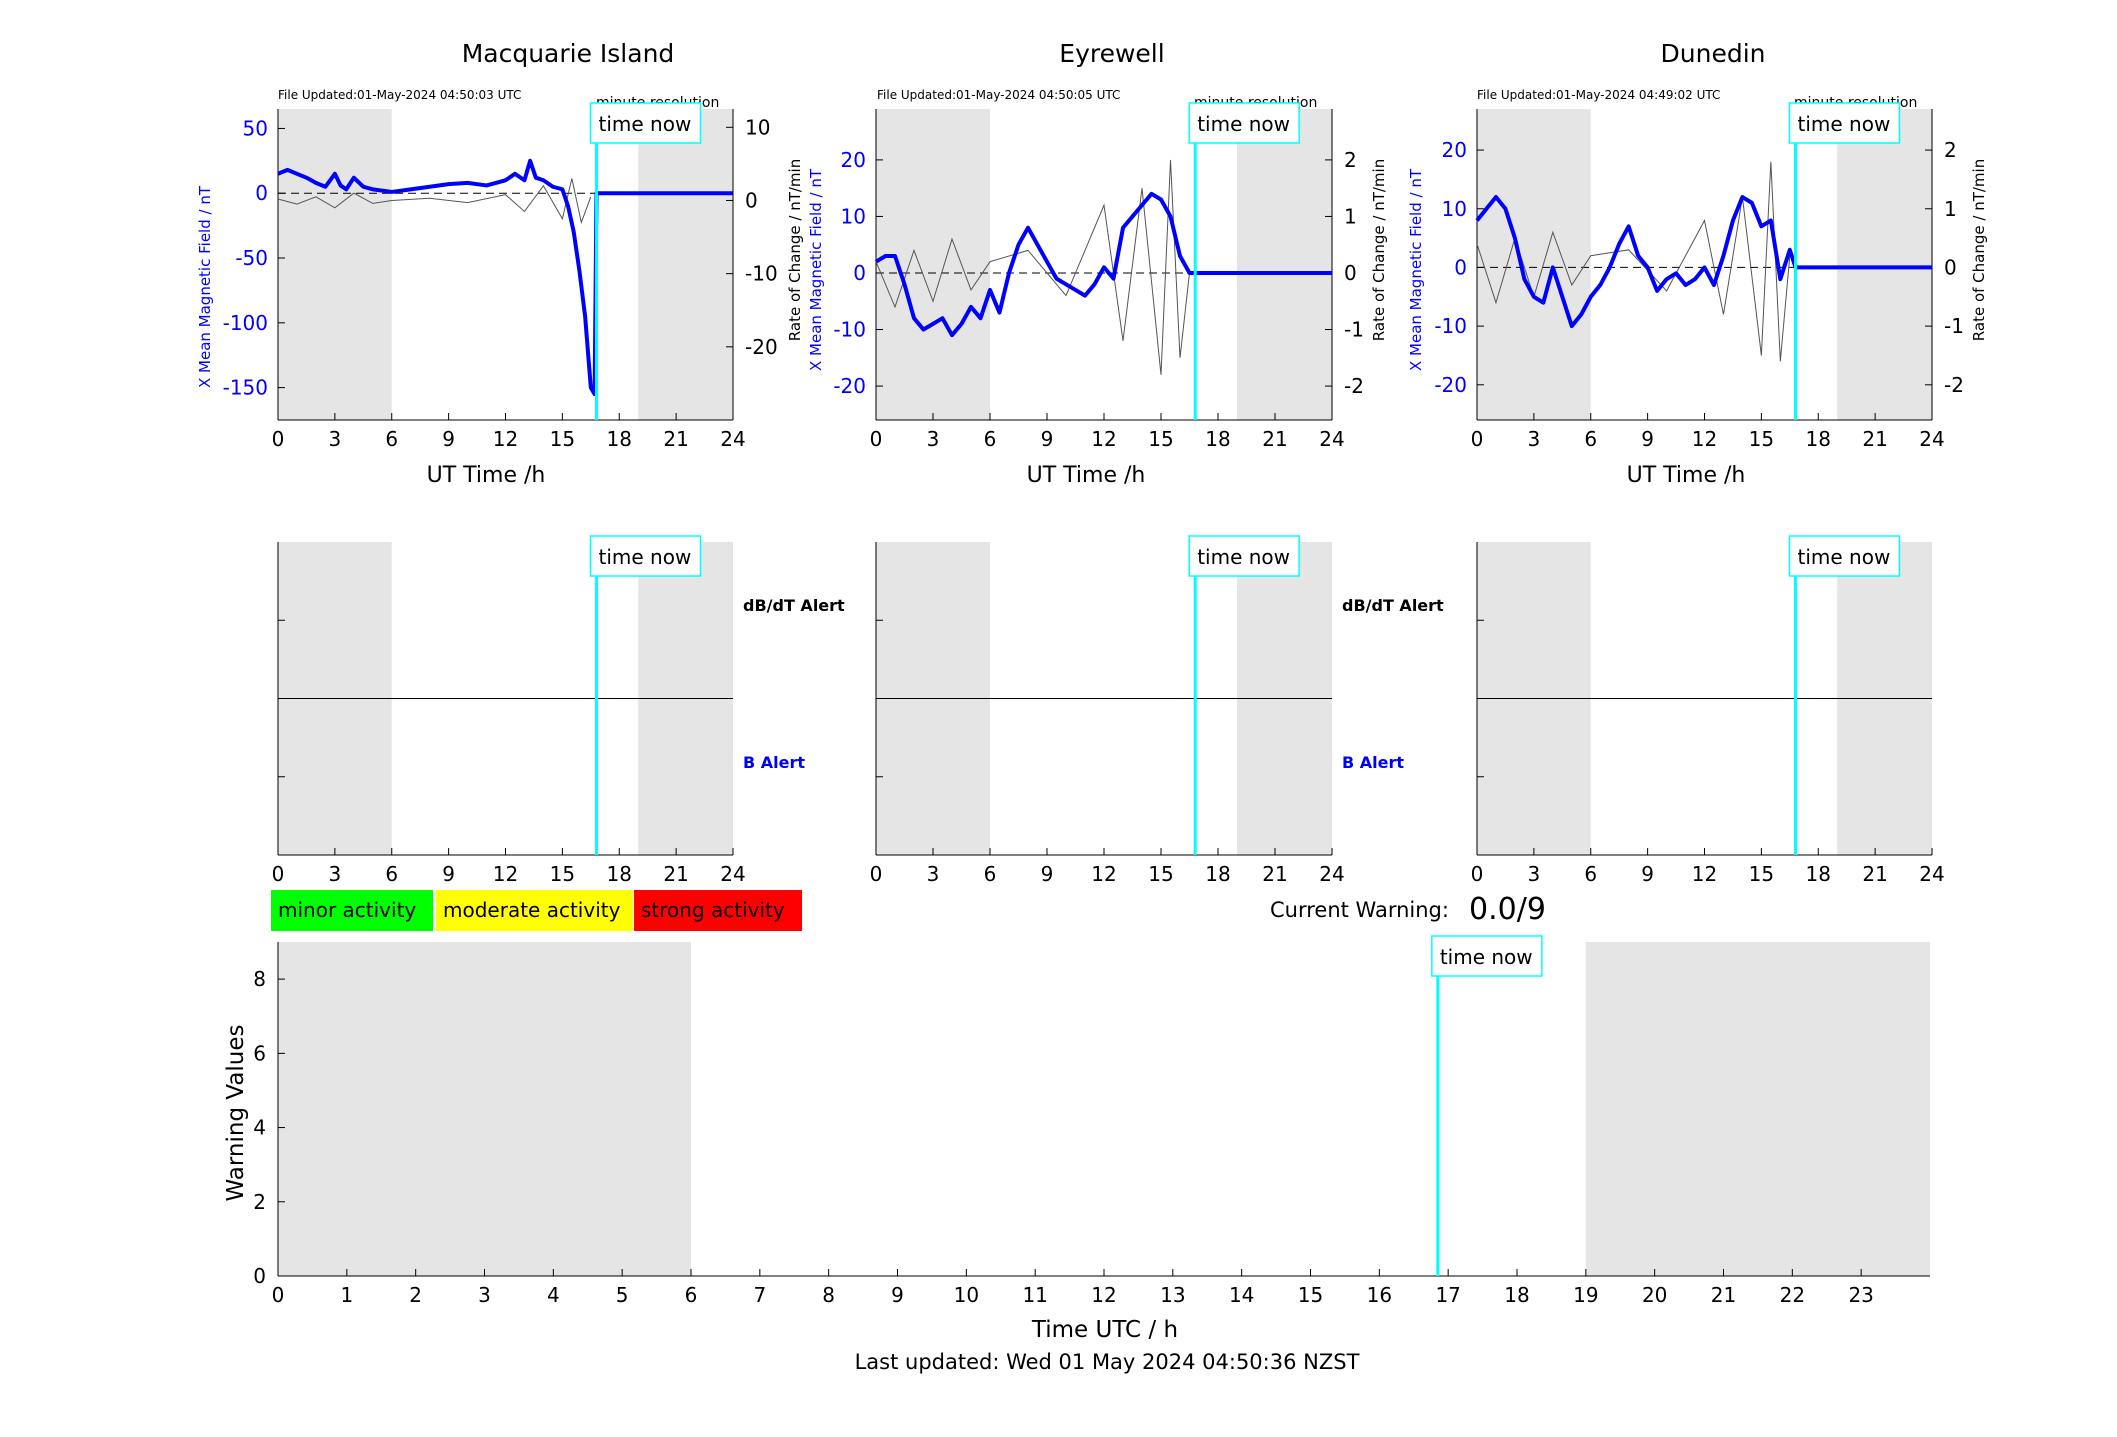 The height and width of the screenshot is (1437, 2117). Describe the element at coordinates (335, 874) in the screenshot. I see `mid-0-x-tick-label: 3` at that location.